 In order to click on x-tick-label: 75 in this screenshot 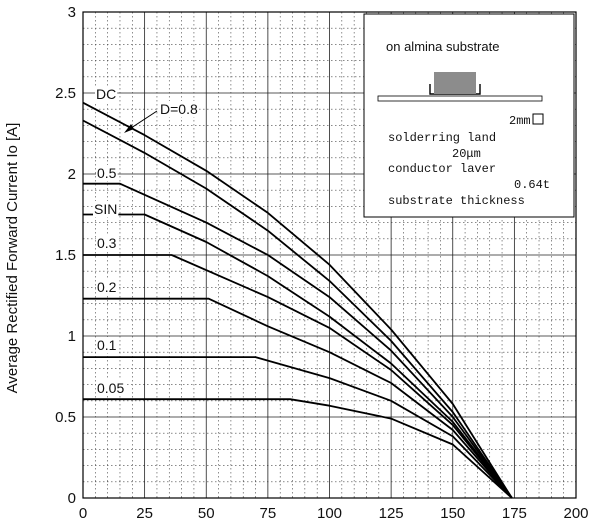, I will do `click(268, 513)`.